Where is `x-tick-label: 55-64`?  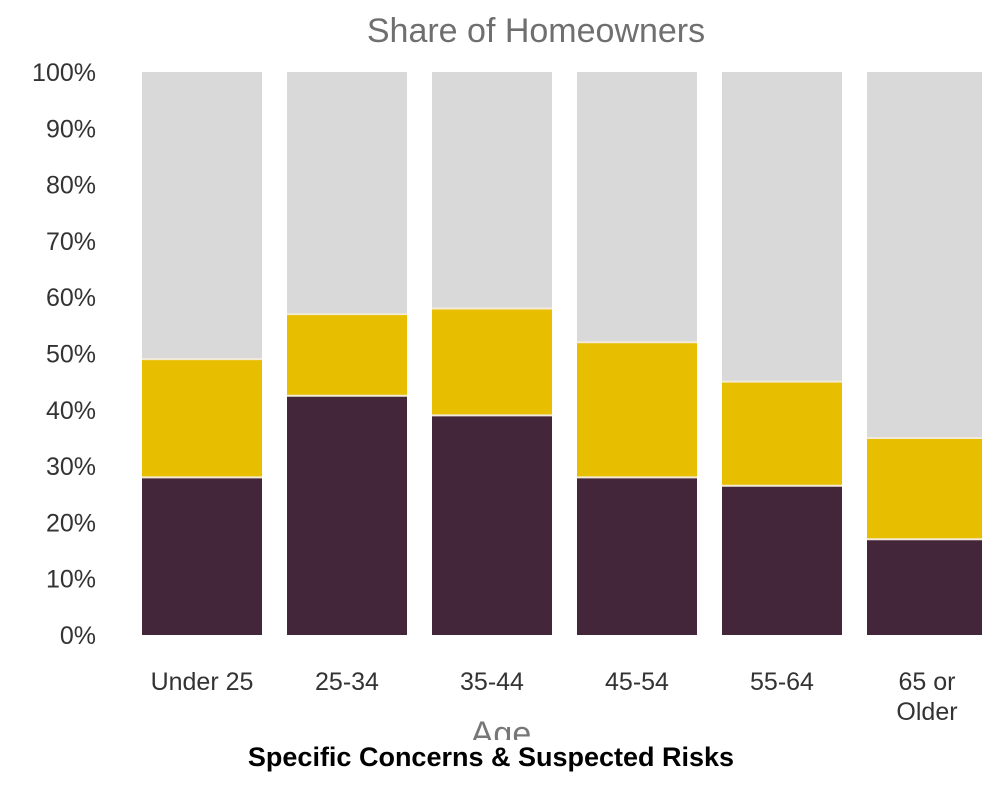 x-tick-label: 55-64 is located at coordinates (782, 682).